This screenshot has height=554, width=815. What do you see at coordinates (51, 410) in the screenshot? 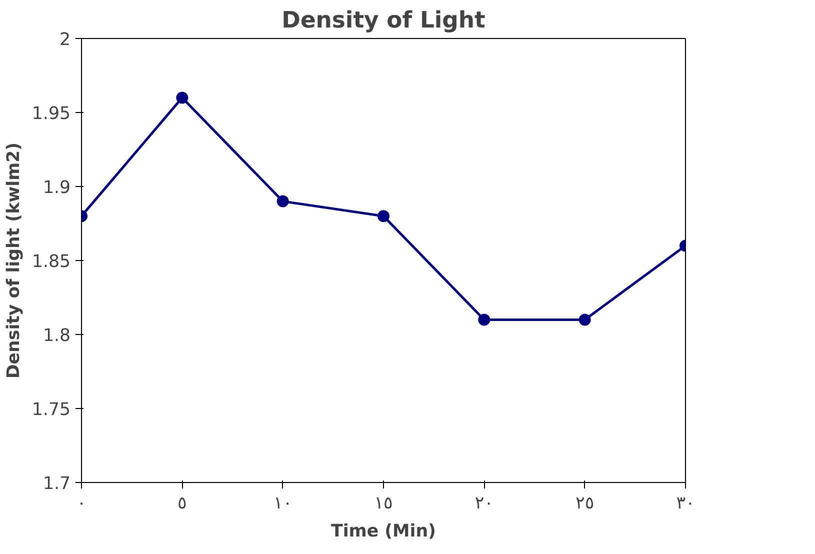
I see `y-tick-label: 1.75` at bounding box center [51, 410].